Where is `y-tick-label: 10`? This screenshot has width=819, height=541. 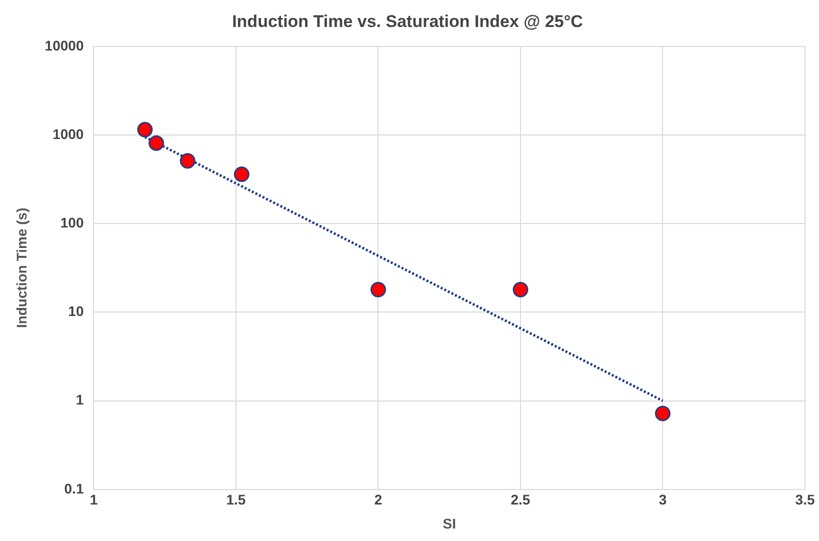
y-tick-label: 10 is located at coordinates (76, 311).